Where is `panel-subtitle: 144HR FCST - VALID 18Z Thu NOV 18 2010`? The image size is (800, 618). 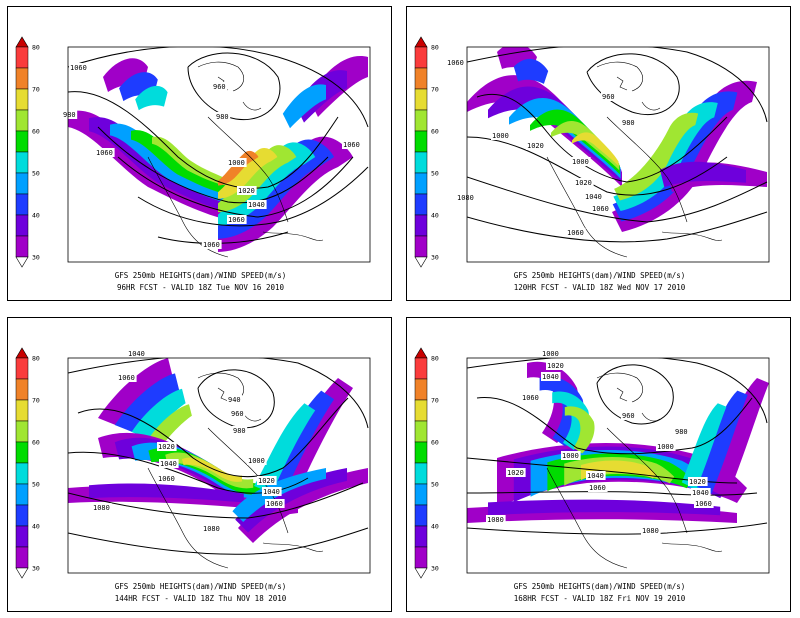
panel-subtitle: 144HR FCST - VALID 18Z Thu NOV 18 2010 is located at coordinates (200, 598).